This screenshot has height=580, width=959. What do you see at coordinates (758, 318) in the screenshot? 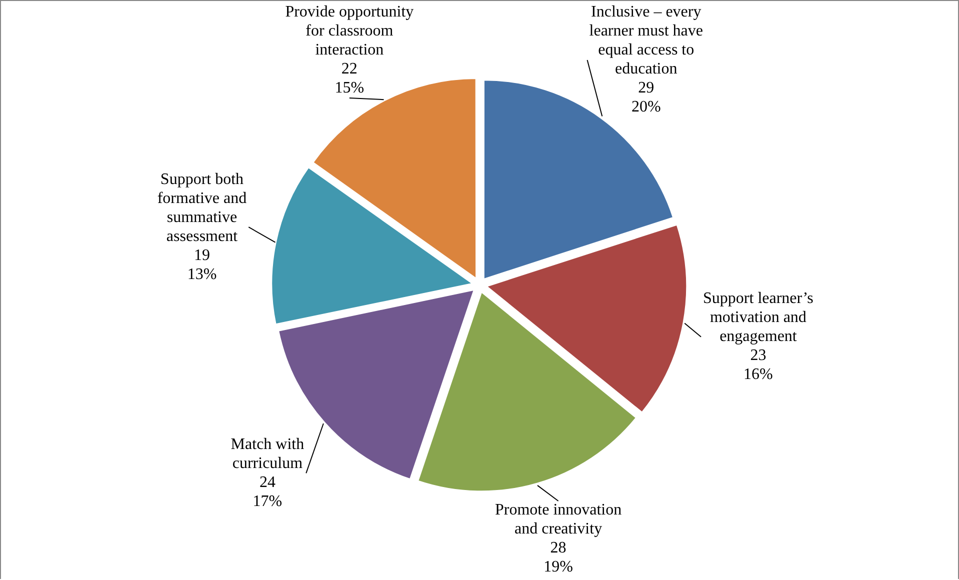
I see `slice-label: Support learner’s motivation and engagement` at bounding box center [758, 318].